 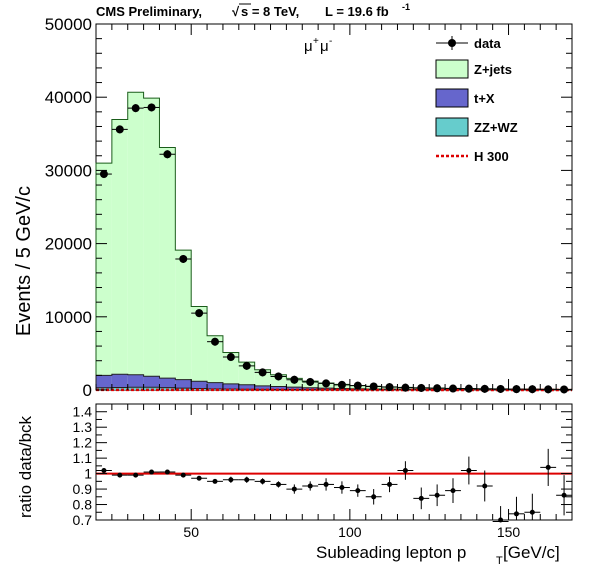 I want to click on channel-label: μ + μ -, so click(x=318, y=45).